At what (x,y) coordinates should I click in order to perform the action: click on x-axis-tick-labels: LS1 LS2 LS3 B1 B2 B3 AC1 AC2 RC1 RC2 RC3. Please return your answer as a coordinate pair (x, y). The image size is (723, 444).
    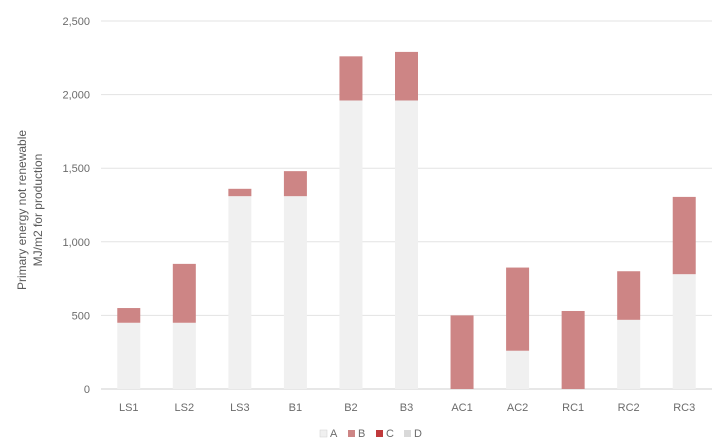
    Looking at the image, I should click on (407, 408).